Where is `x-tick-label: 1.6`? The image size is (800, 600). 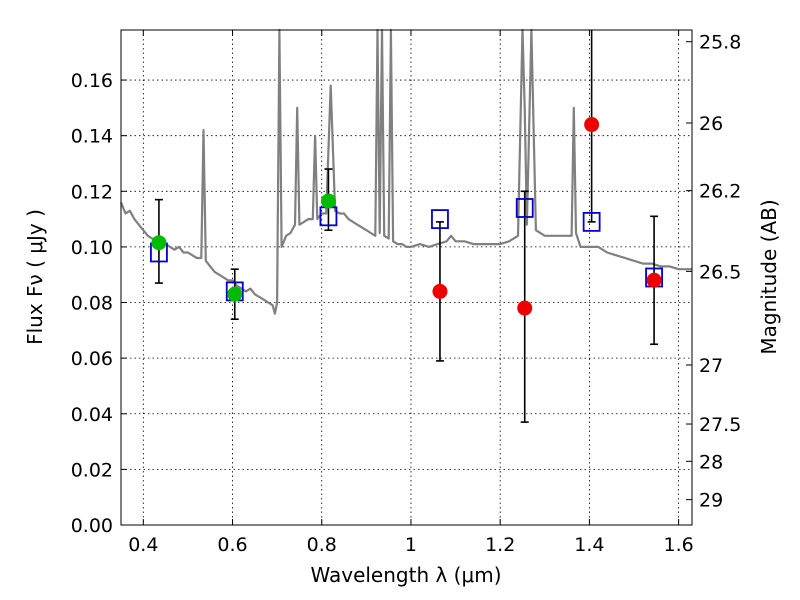 x-tick-label: 1.6 is located at coordinates (679, 545).